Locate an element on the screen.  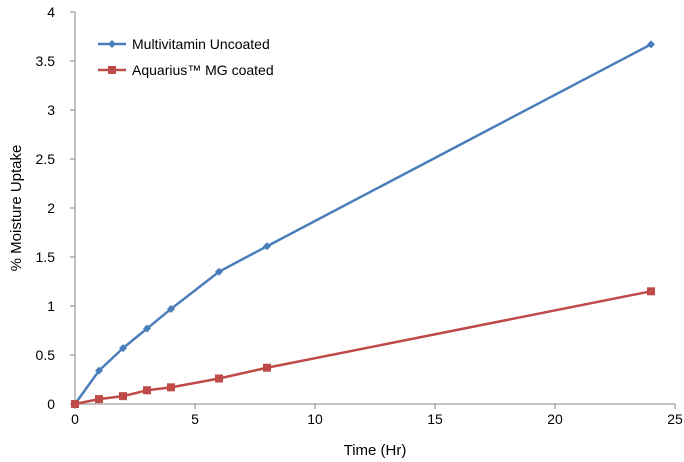
legend-item: Multivitamin Uncoated is located at coordinates (184, 44).